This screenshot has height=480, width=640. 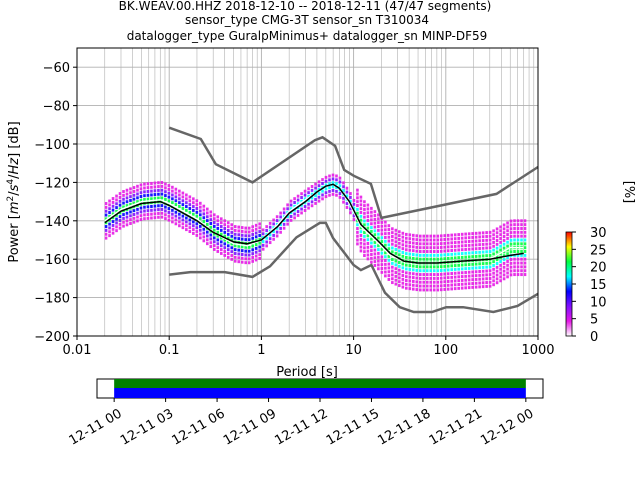 What do you see at coordinates (301, 427) in the screenshot?
I see `coverage-tick-label: 12-11 12` at bounding box center [301, 427].